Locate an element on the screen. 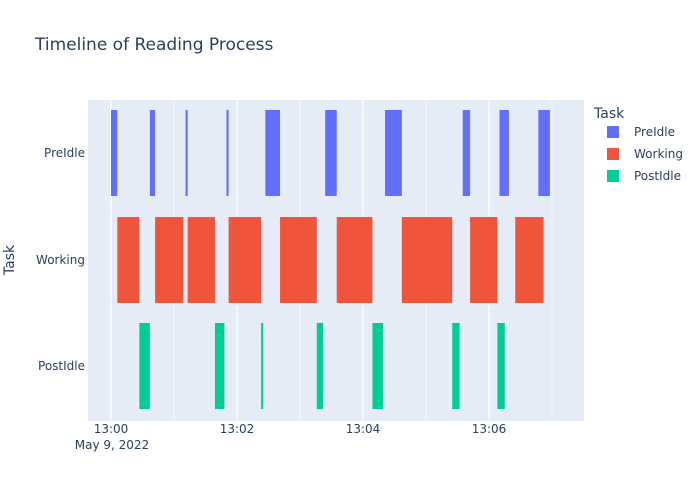 Image resolution: width=700 pixels, height=500 pixels. x-tick-label: 13:04 is located at coordinates (363, 429).